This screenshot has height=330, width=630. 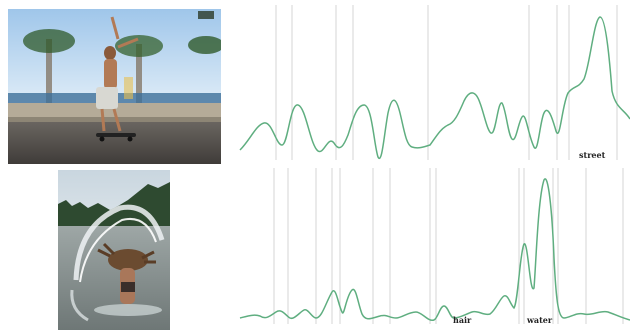 What do you see at coordinates (539, 320) in the screenshot?
I see `word-label-water: water` at bounding box center [539, 320].